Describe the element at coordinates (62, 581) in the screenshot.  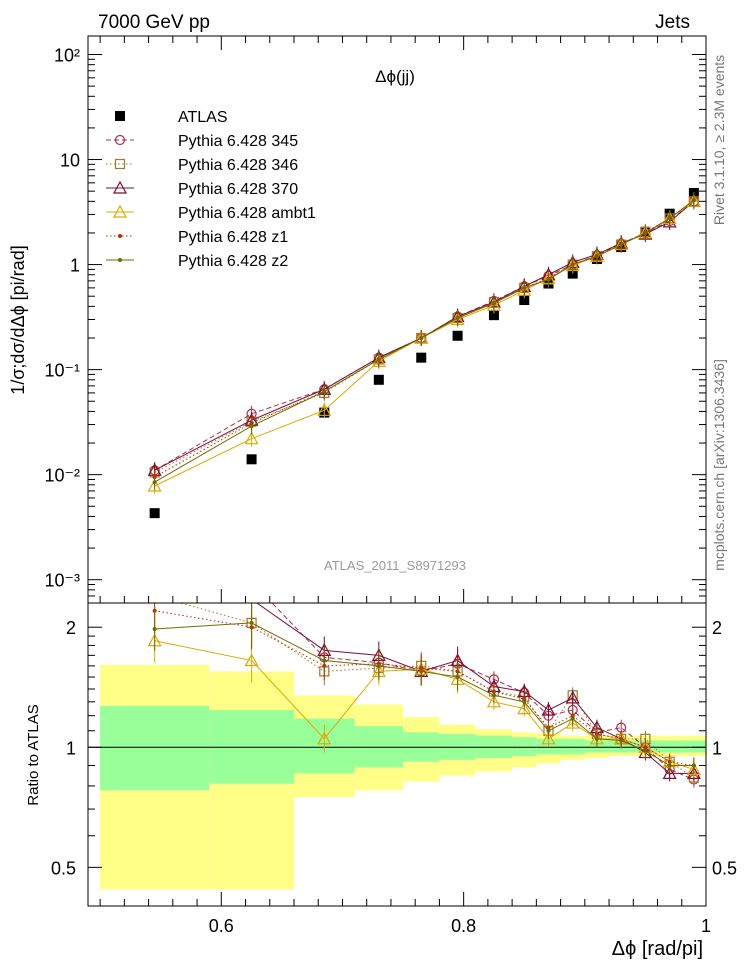
I see `main-ytick-label: 10⁻³` at that location.